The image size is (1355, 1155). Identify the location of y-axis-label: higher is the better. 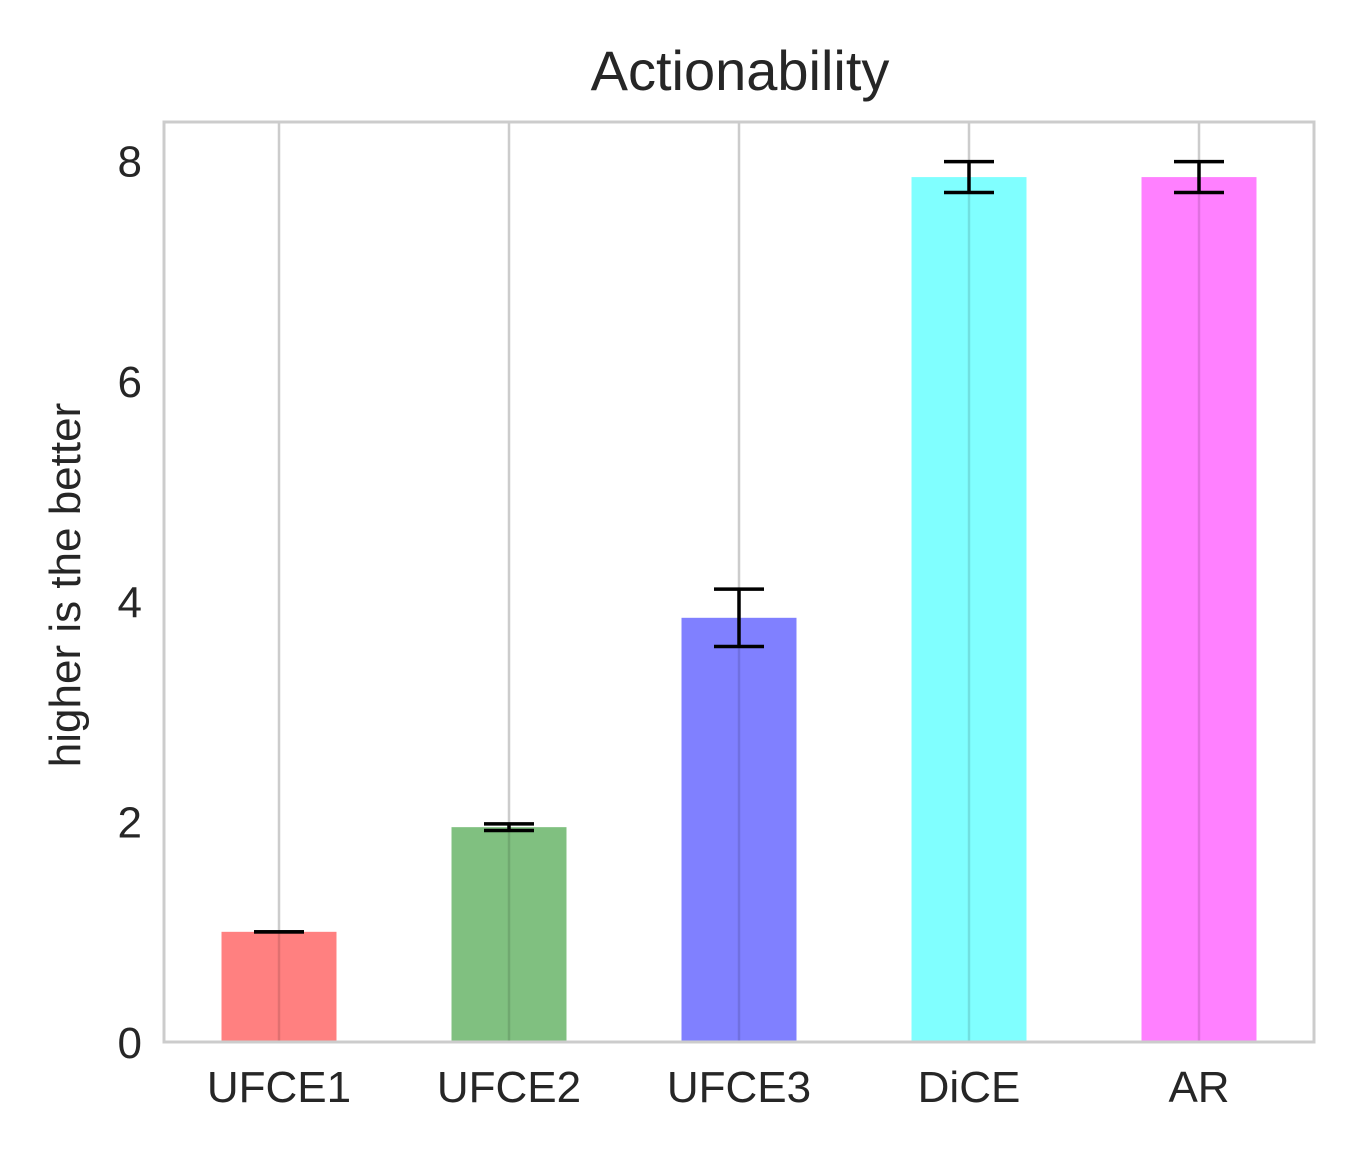
(65, 585).